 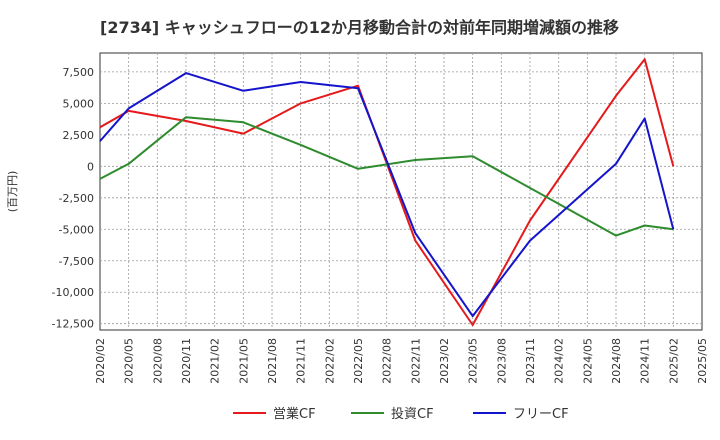 What do you see at coordinates (215, 361) in the screenshot?
I see `x-tick-label: 2021/02` at bounding box center [215, 361].